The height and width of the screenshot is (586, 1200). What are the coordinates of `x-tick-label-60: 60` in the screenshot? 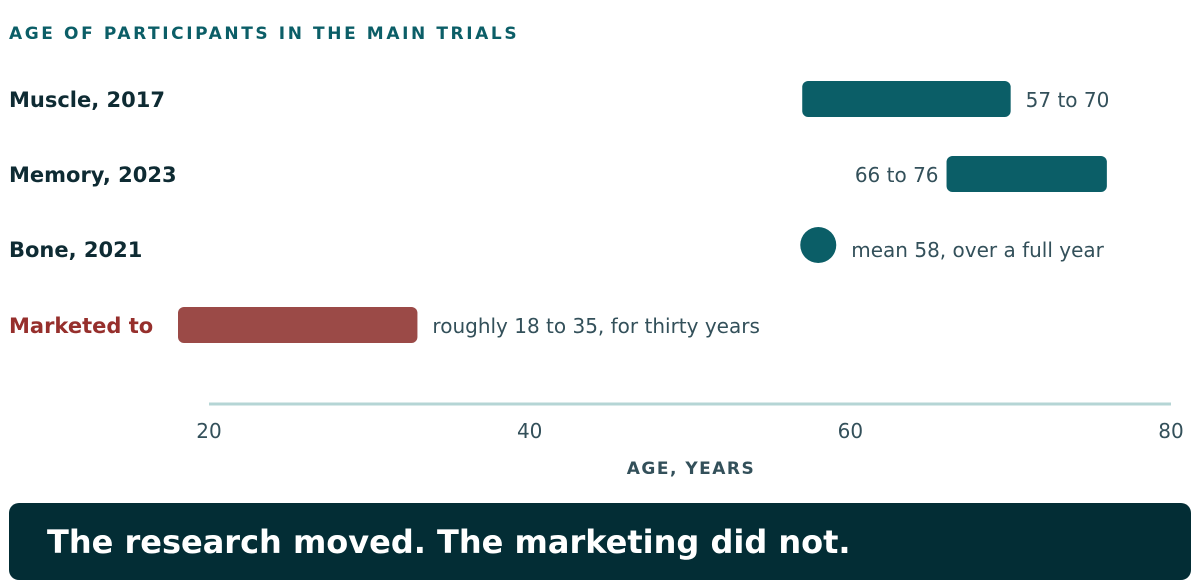 It's located at (850, 431).